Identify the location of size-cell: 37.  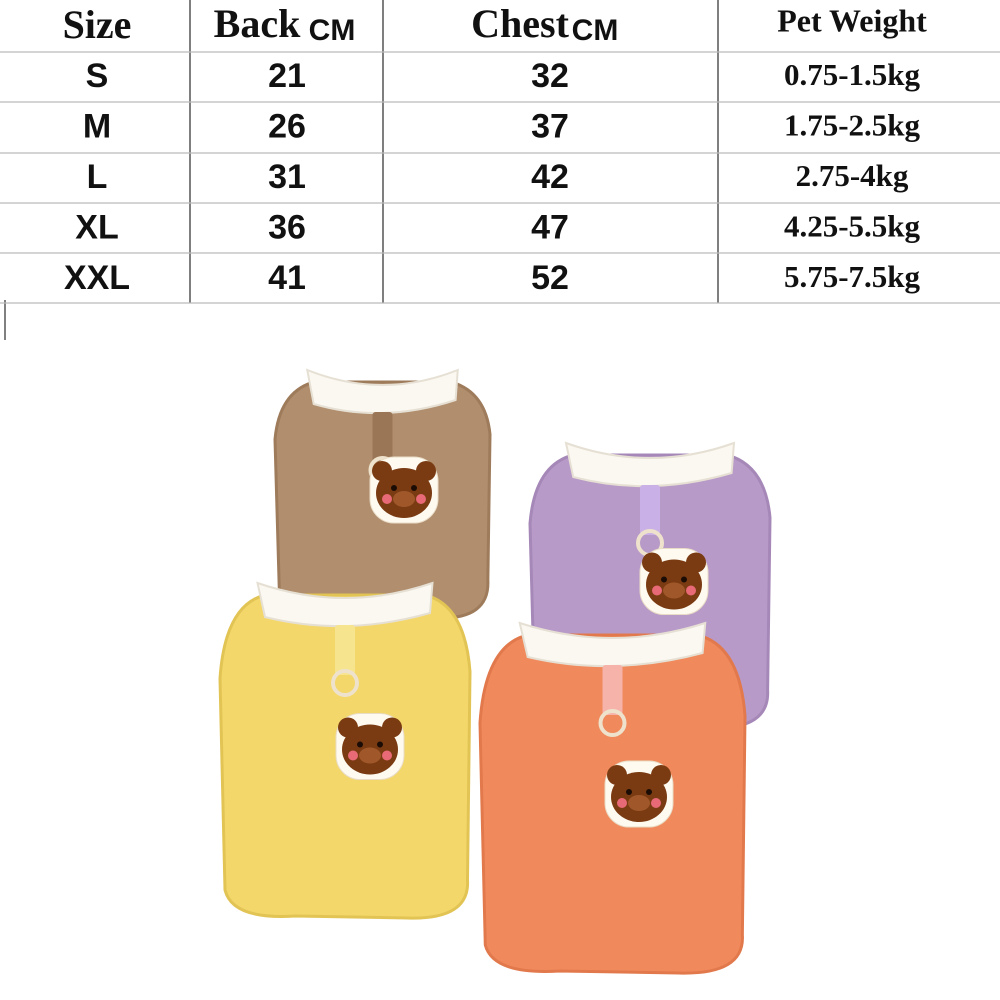
(550, 126).